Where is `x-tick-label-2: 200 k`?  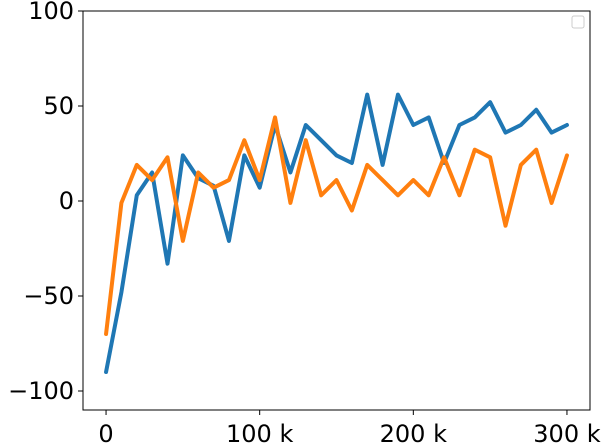 x-tick-label-2: 200 k is located at coordinates (413, 431).